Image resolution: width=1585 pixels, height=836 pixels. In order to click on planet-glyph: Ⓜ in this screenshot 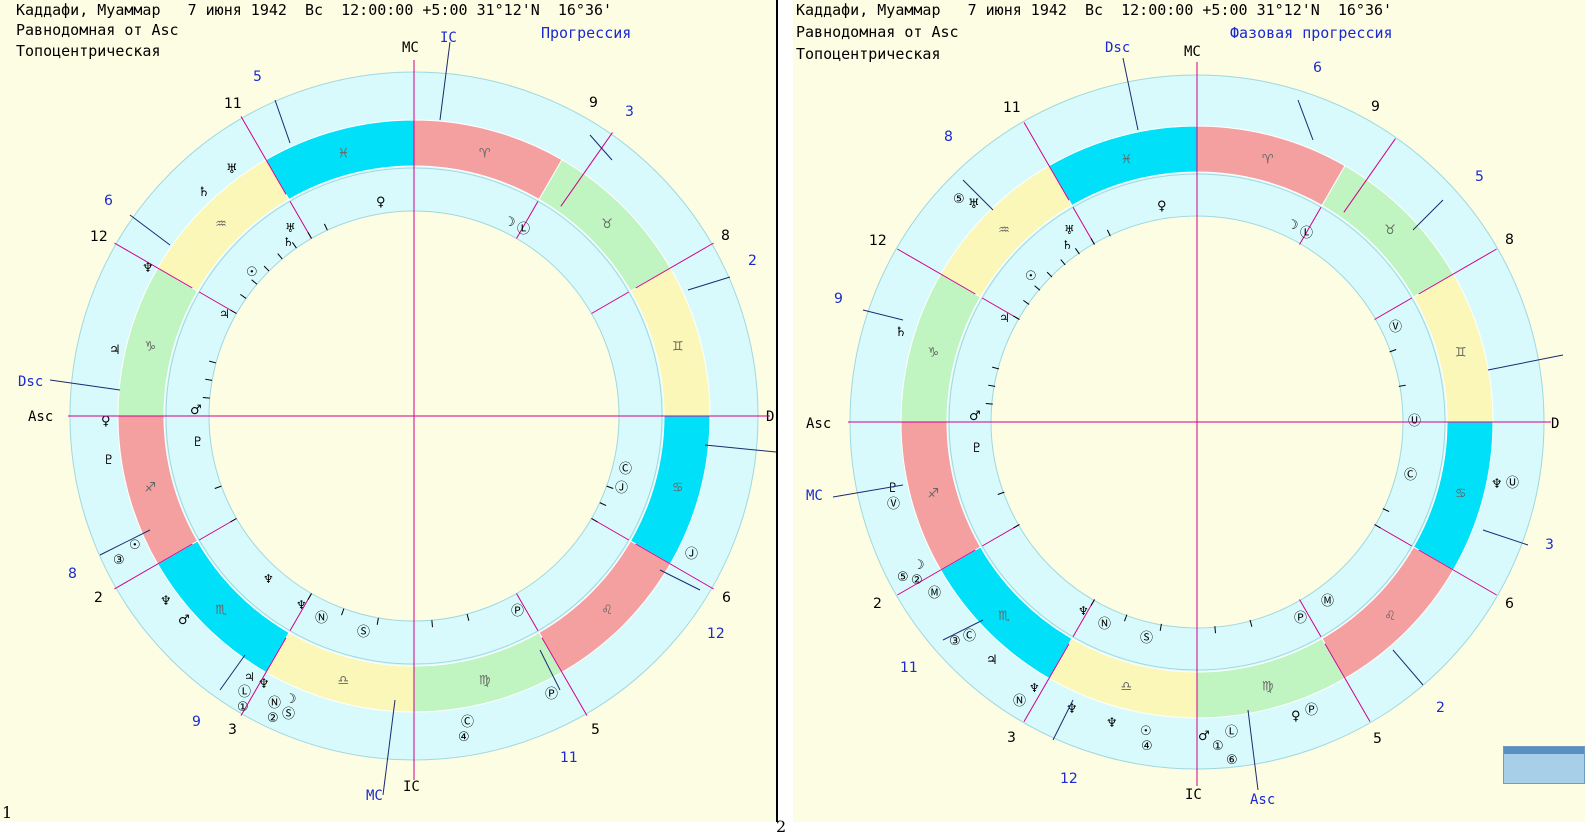, I will do `click(1327, 601)`.